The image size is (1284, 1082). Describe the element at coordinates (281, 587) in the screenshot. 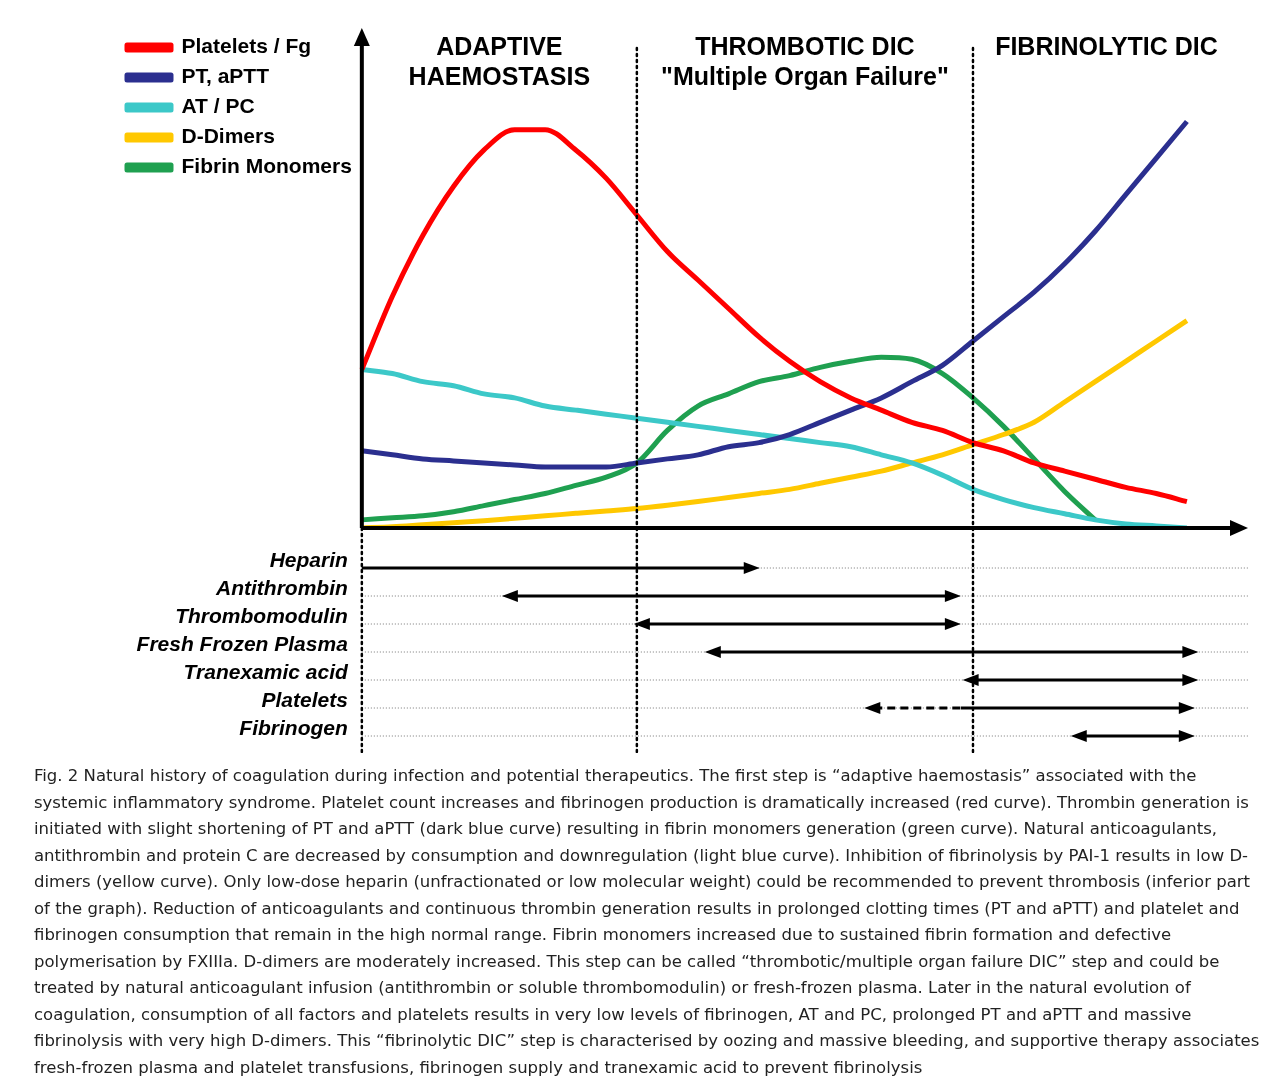

I see `category-label: Antithrombin` at that location.